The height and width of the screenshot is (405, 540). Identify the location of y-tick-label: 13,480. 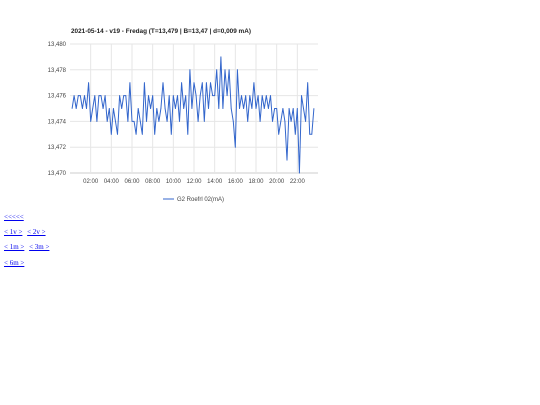
(57, 45).